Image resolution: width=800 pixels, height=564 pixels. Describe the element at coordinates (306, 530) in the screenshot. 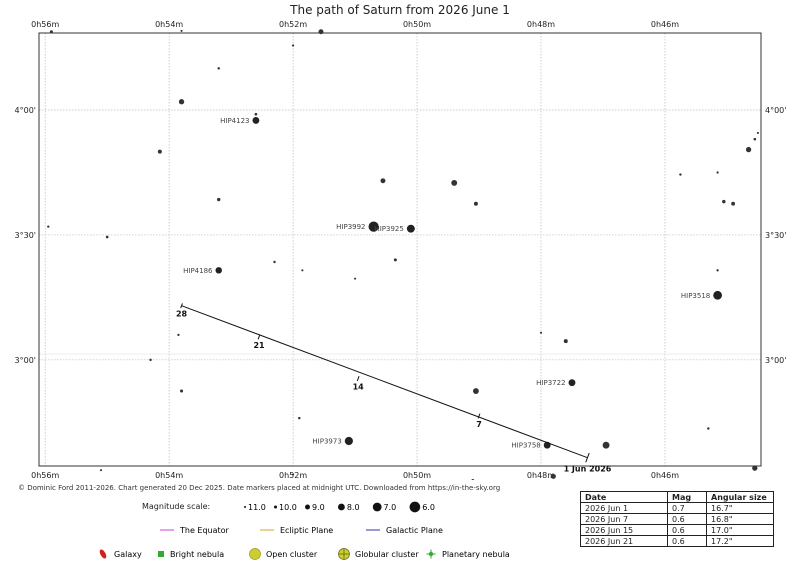

I see `ecliptic-label: Ecliptic Plane` at that location.